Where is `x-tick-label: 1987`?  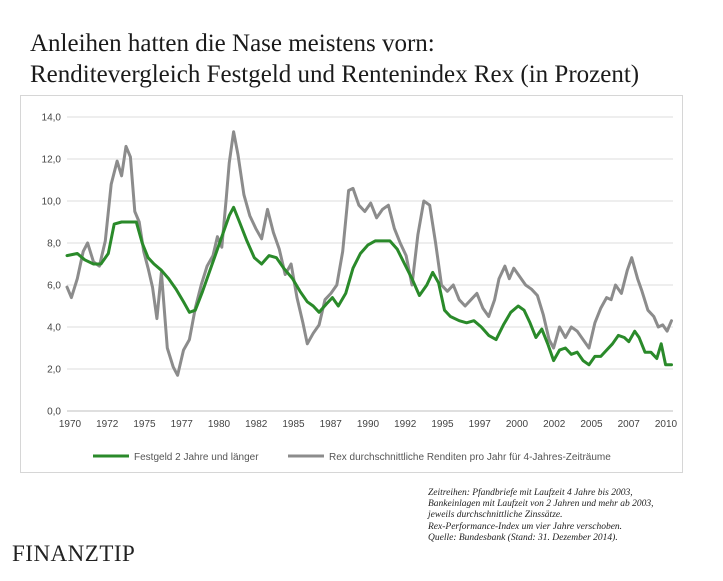
x-tick-label: 1987 is located at coordinates (331, 424).